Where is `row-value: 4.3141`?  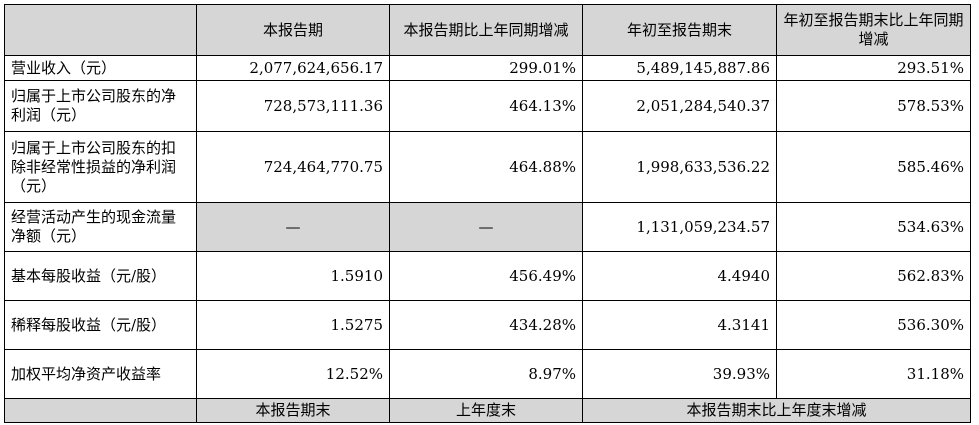
row-value: 4.3141 is located at coordinates (679, 325).